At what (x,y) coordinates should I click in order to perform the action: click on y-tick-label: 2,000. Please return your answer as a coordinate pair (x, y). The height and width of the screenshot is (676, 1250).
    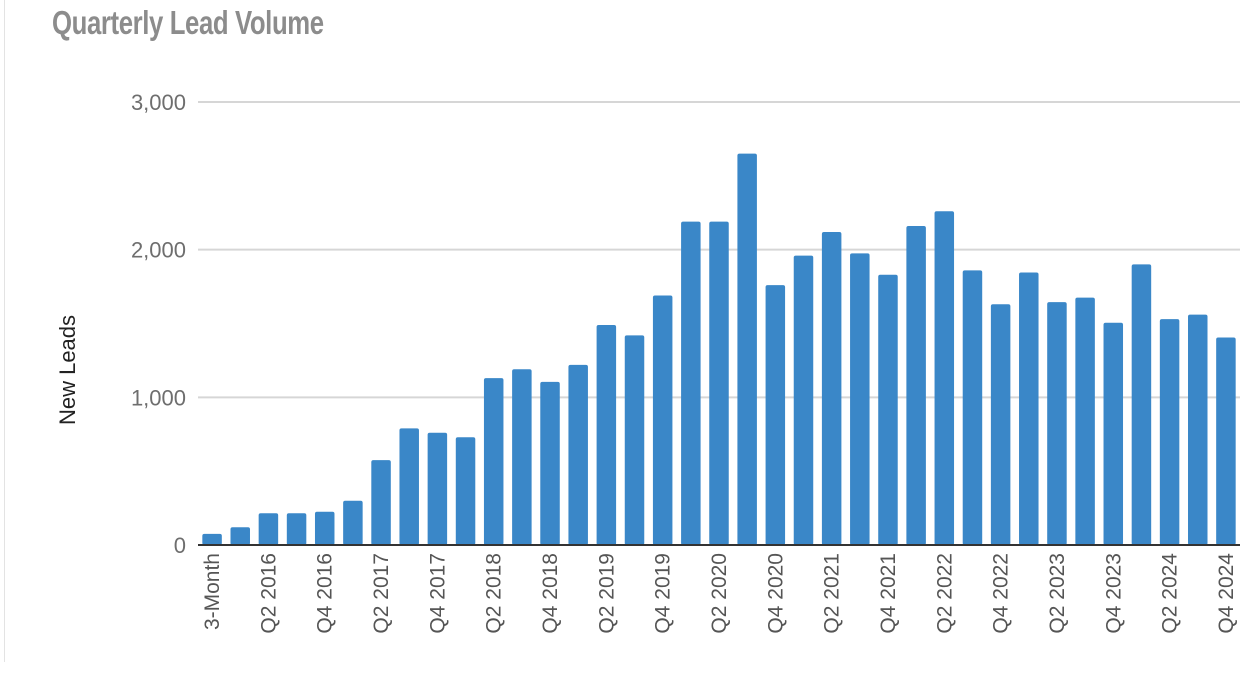
    Looking at the image, I should click on (158, 250).